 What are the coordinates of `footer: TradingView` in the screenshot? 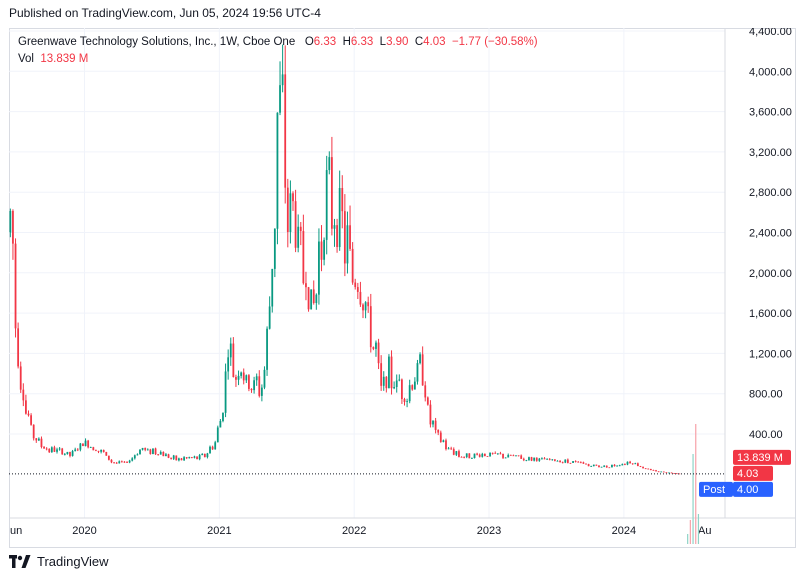 It's located at (59, 561).